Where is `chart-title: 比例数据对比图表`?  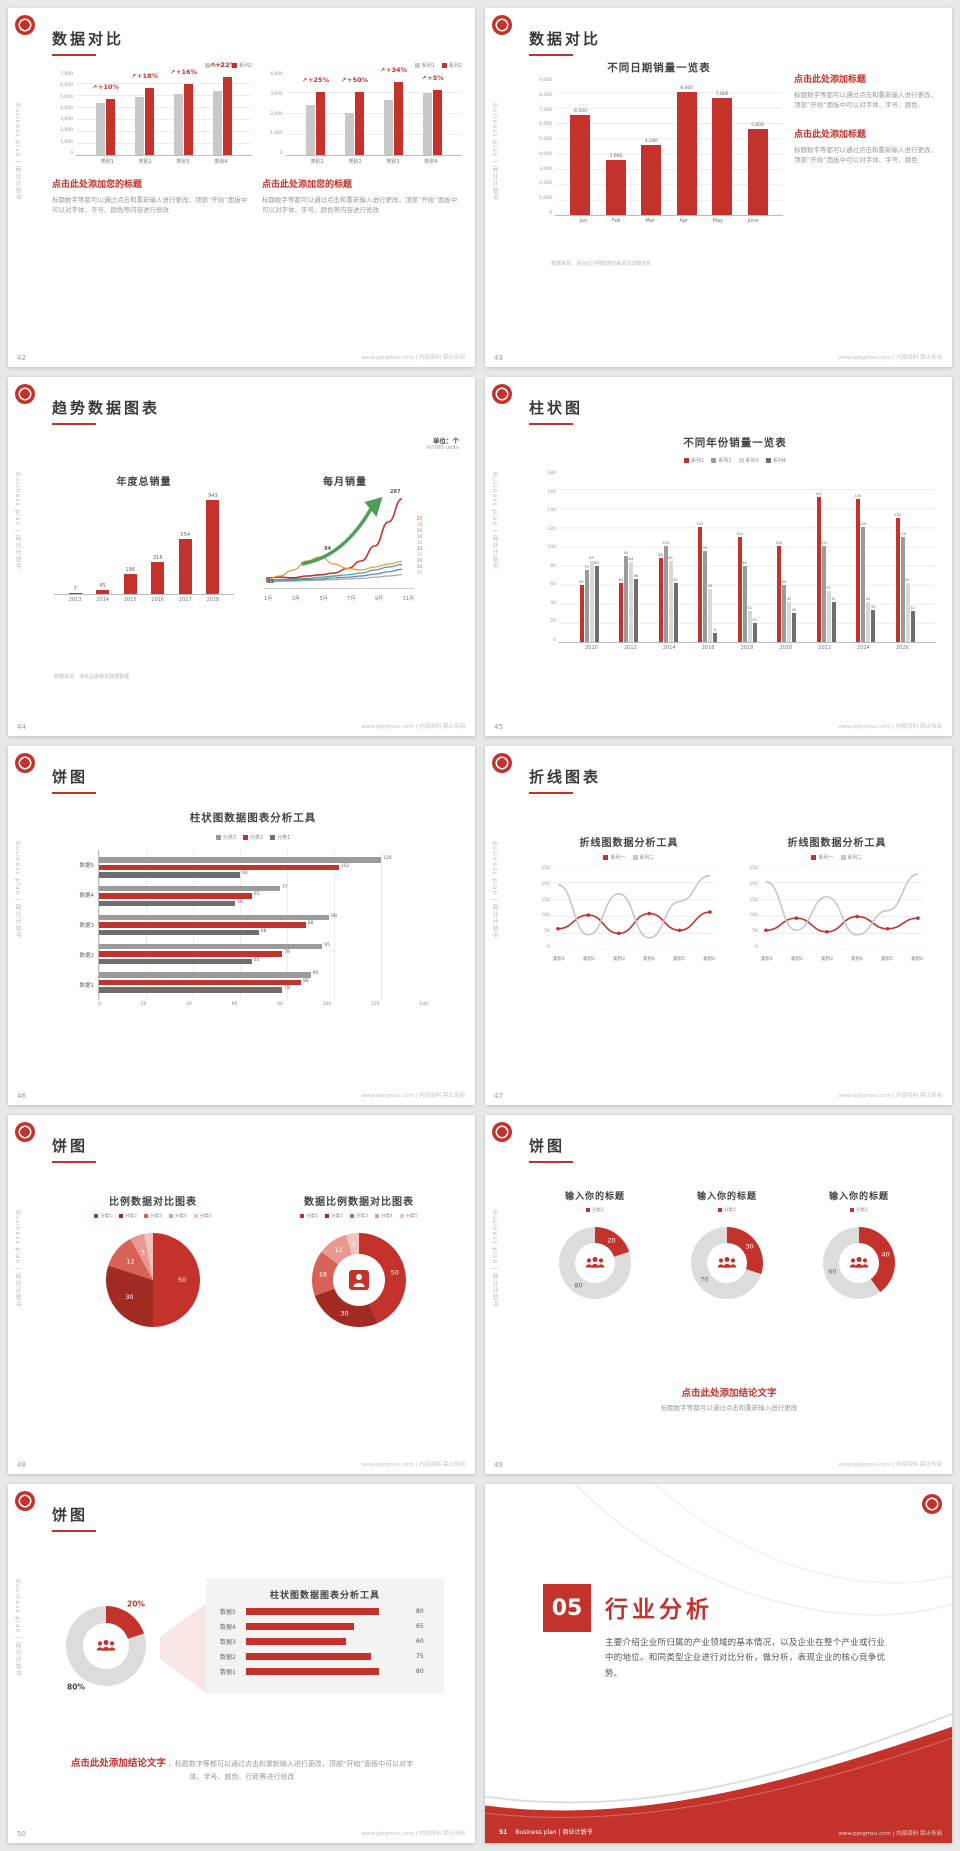 chart-title: 比例数据对比图表 is located at coordinates (153, 1202).